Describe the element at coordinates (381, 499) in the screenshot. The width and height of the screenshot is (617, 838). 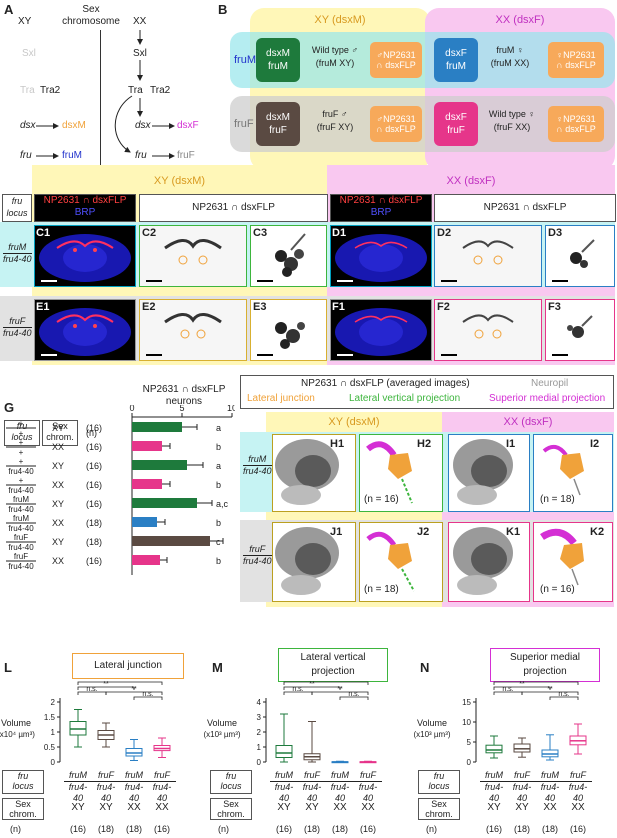
I see `n-h2: (n = 16)` at that location.